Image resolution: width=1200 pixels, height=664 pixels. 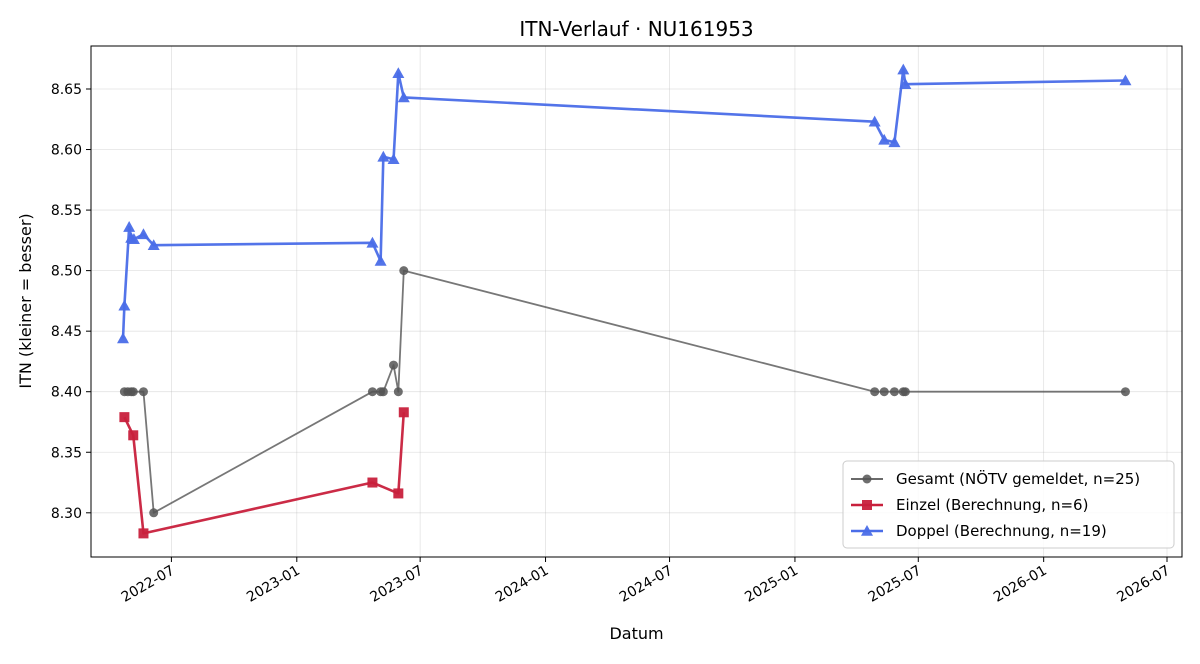 I want to click on x-tick-label: 2023-01, so click(x=273, y=584).